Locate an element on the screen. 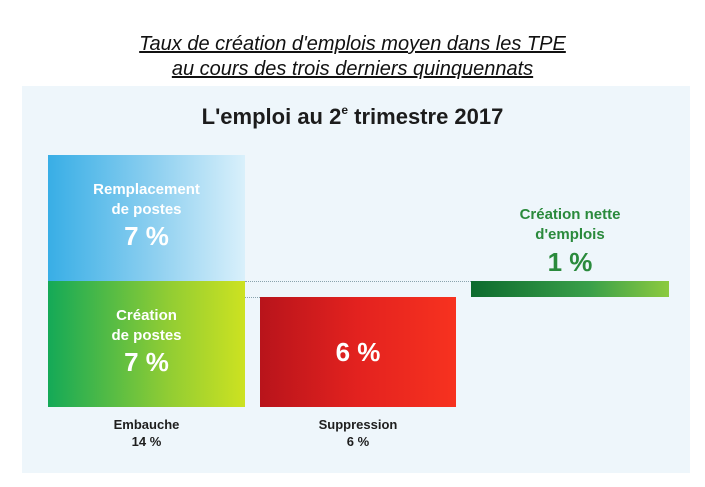 The width and height of the screenshot is (705, 487). label-replacement-line2: de postes is located at coordinates (146, 209).